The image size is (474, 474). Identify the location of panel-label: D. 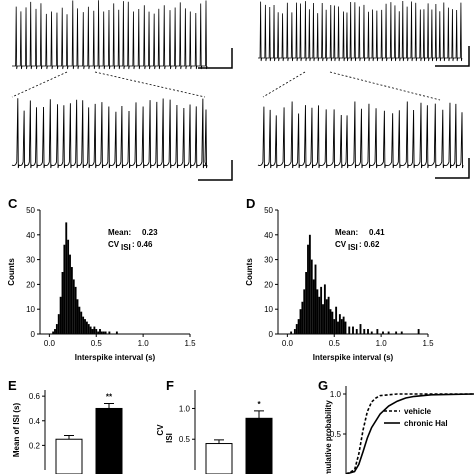
(250, 203).